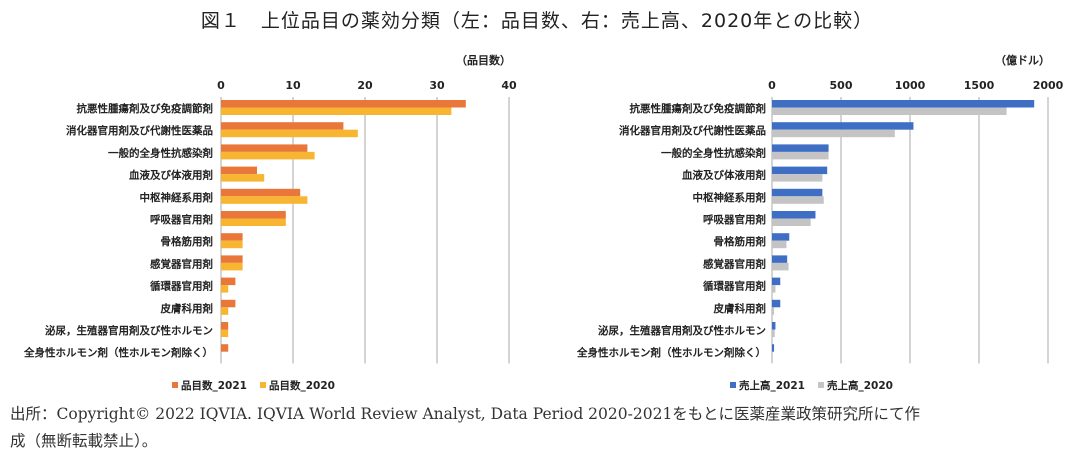  Describe the element at coordinates (483, 60) in the screenshot. I see `unit-label: （品目数）` at that location.